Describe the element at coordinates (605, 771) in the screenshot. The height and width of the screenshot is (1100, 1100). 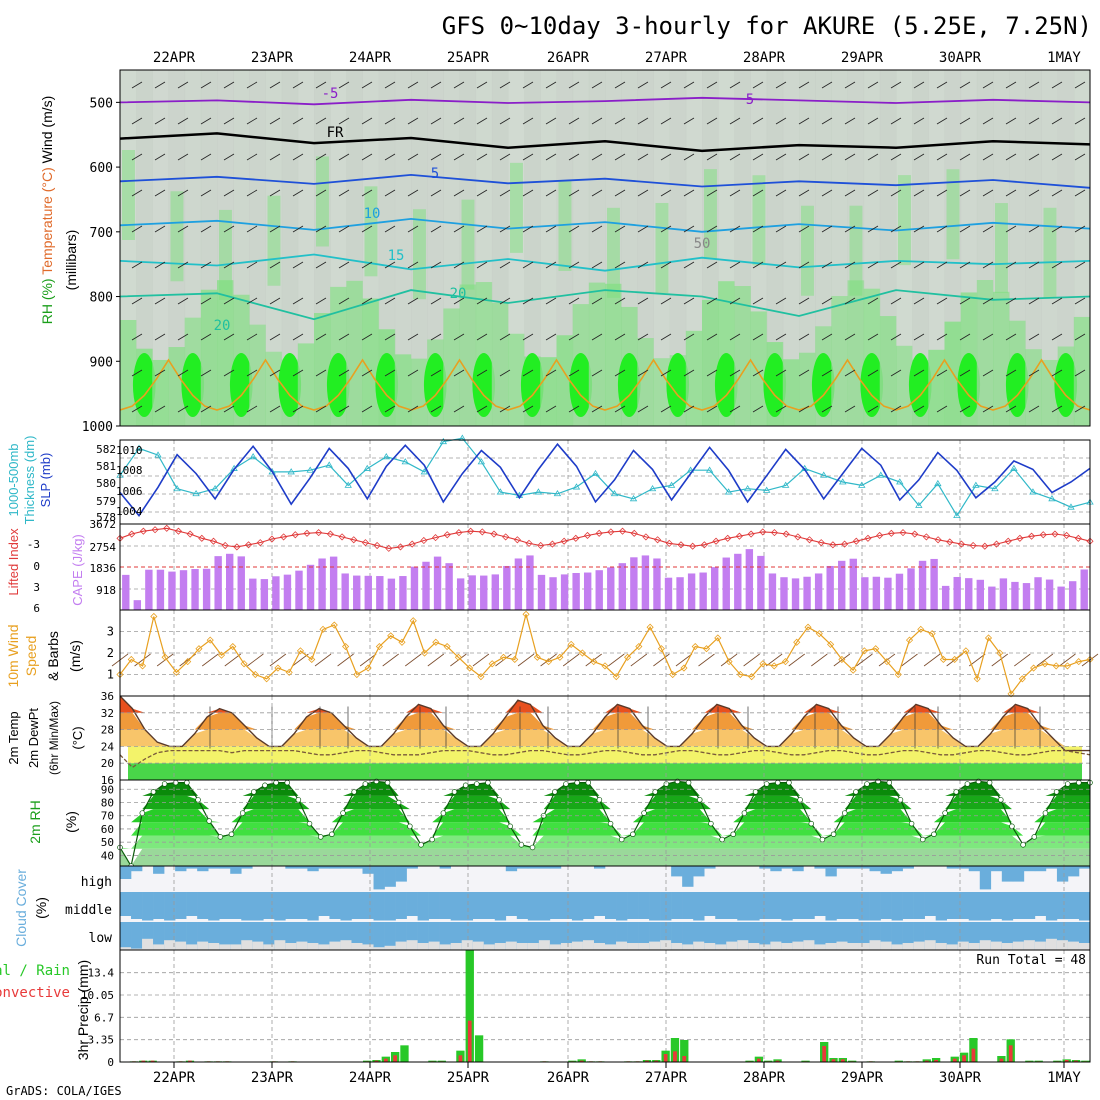
I see `temp-band-cool` at that location.